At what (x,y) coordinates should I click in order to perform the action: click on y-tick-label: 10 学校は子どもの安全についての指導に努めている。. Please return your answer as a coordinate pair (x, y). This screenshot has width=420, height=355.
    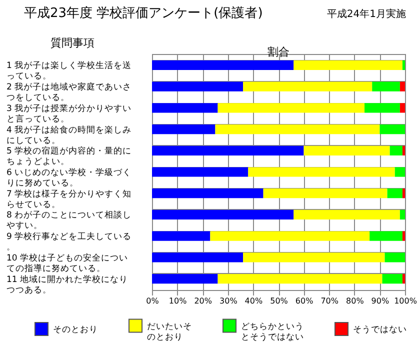
    Looking at the image, I should click on (67, 263).